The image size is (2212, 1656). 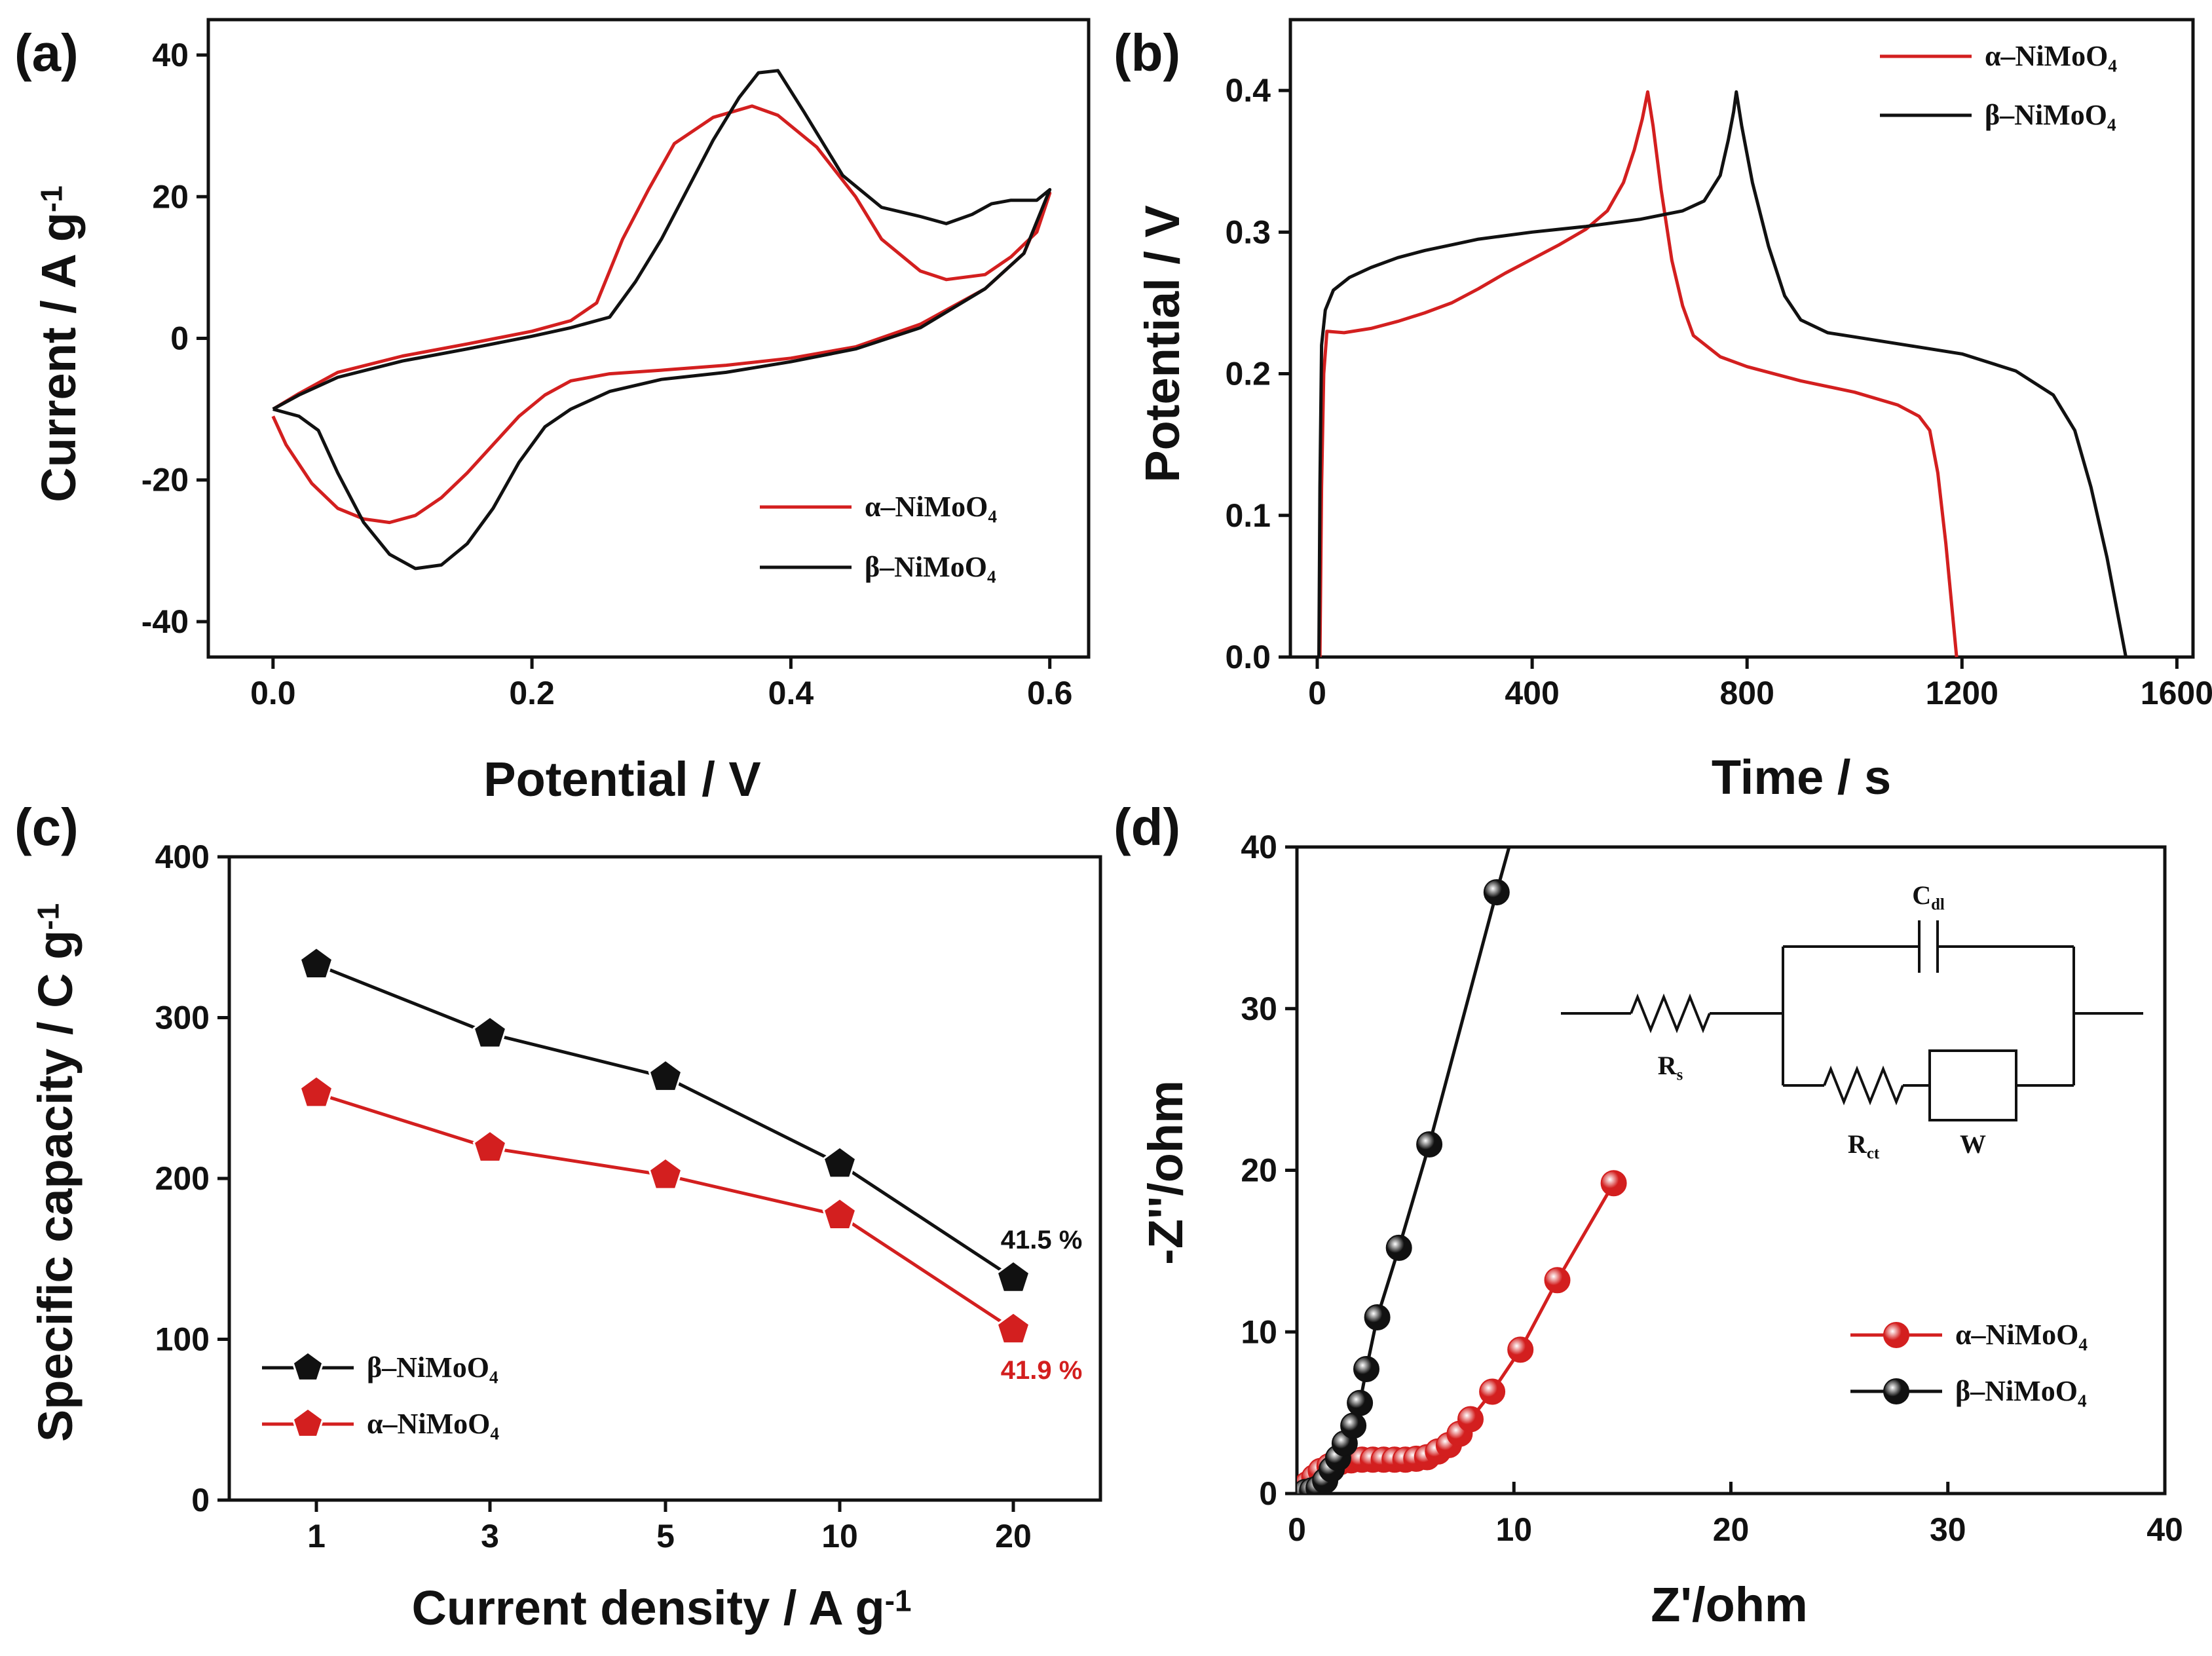 What do you see at coordinates (55, 1172) in the screenshot?
I see `y-axis-title: Specific capacity / C g-1` at bounding box center [55, 1172].